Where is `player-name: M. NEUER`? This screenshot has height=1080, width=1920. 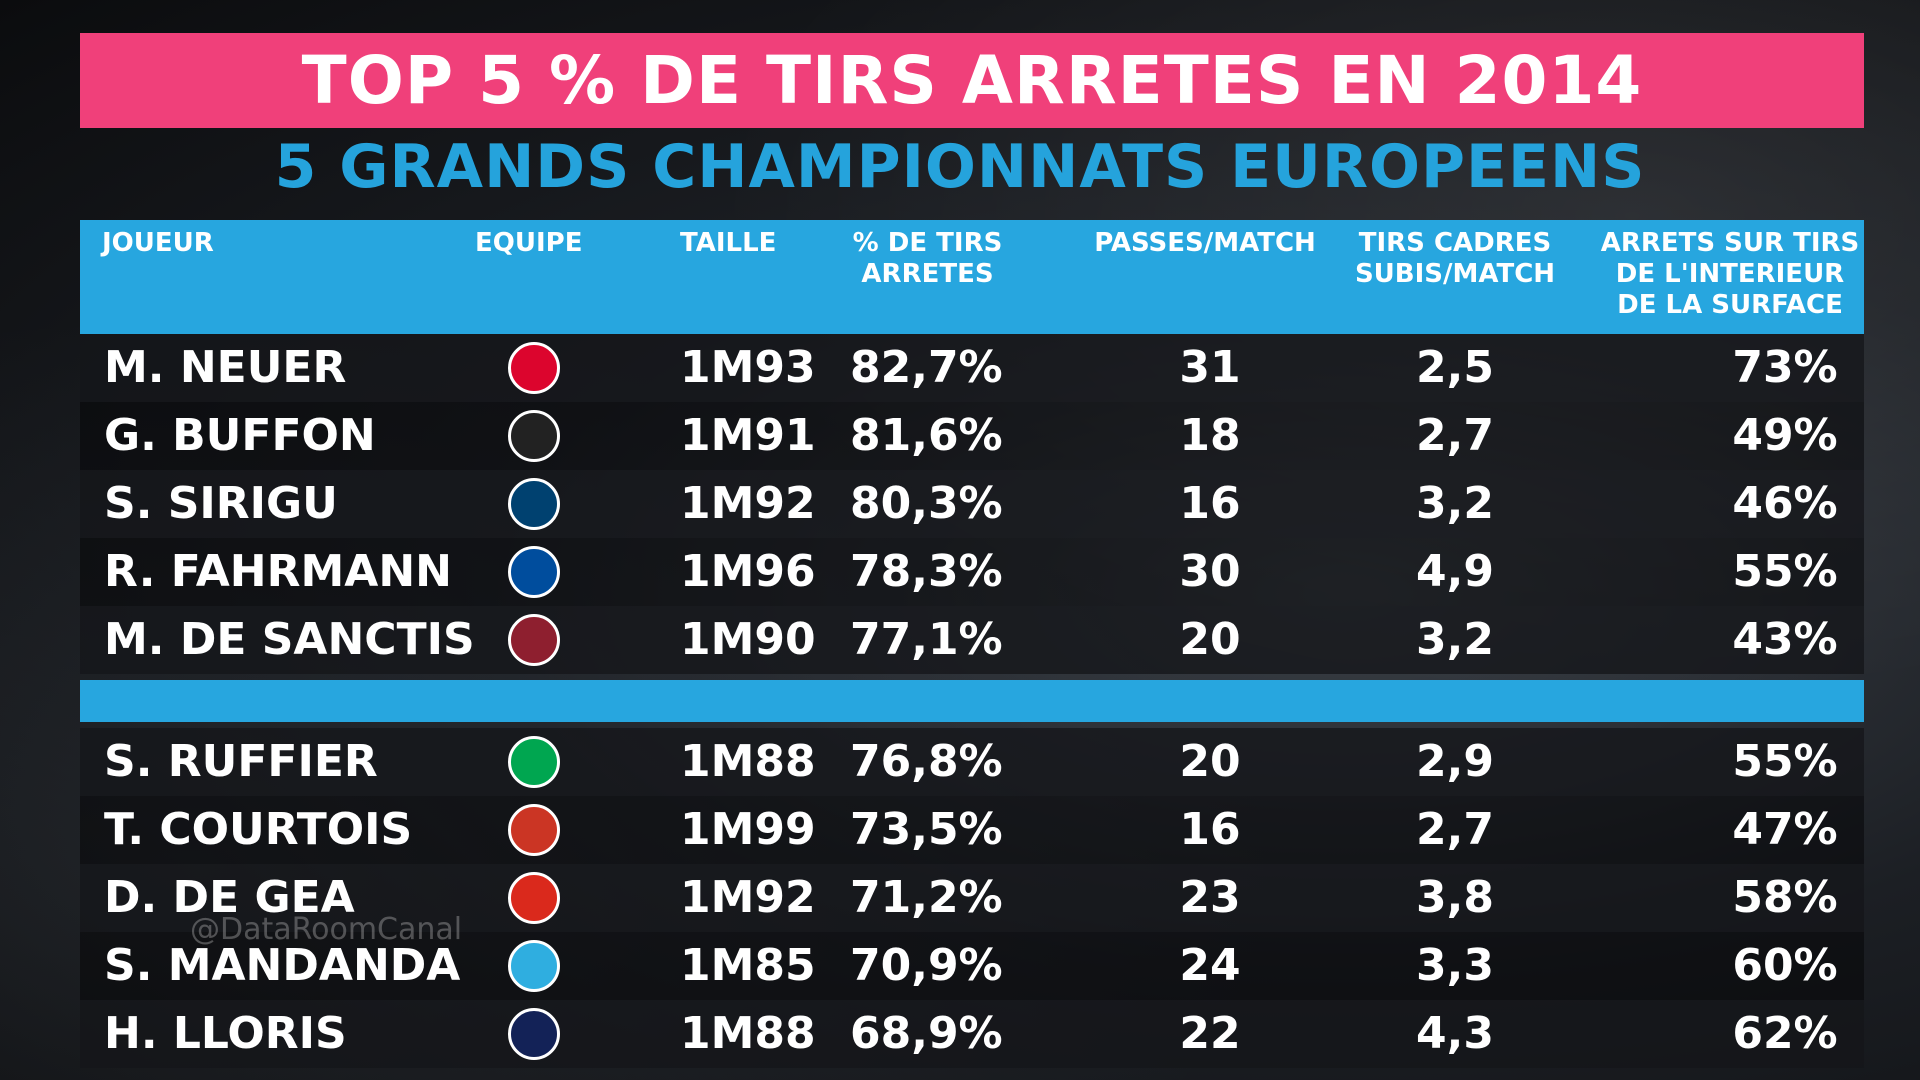
player-name: M. NEUER is located at coordinates (225, 367).